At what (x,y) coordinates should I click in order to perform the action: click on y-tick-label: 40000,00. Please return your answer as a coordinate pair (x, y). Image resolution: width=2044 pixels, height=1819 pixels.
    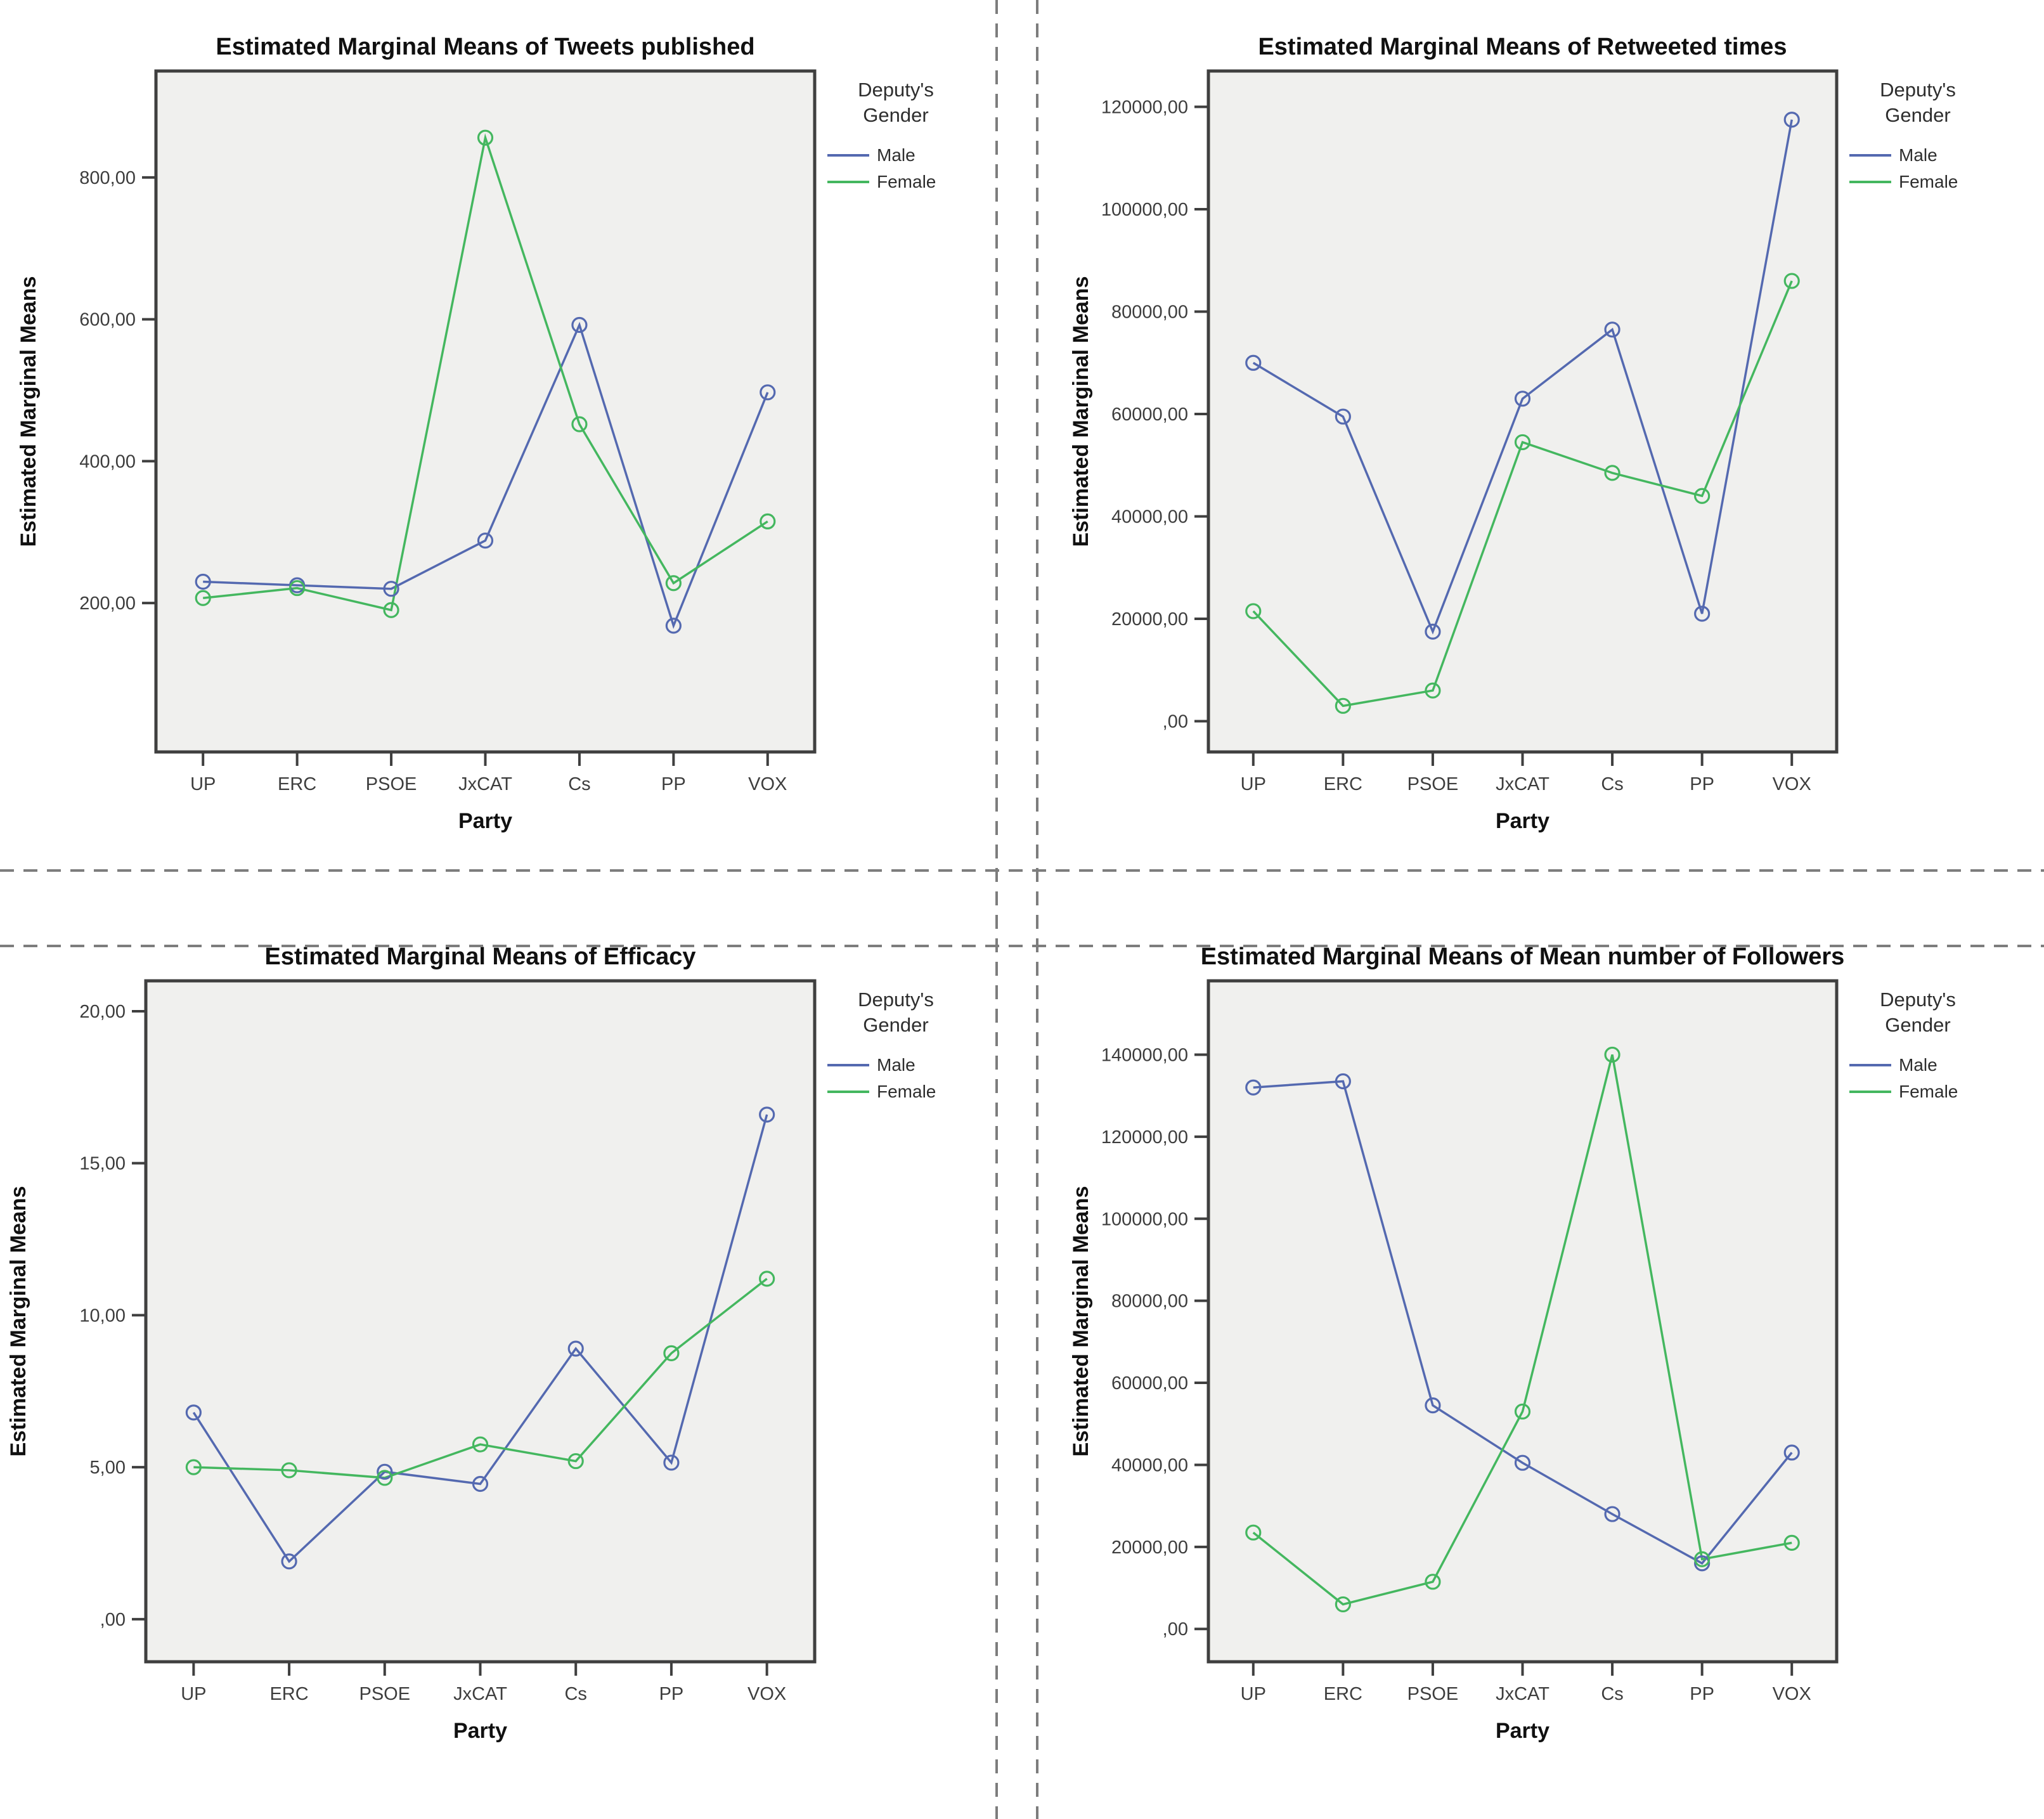
    Looking at the image, I should click on (1149, 518).